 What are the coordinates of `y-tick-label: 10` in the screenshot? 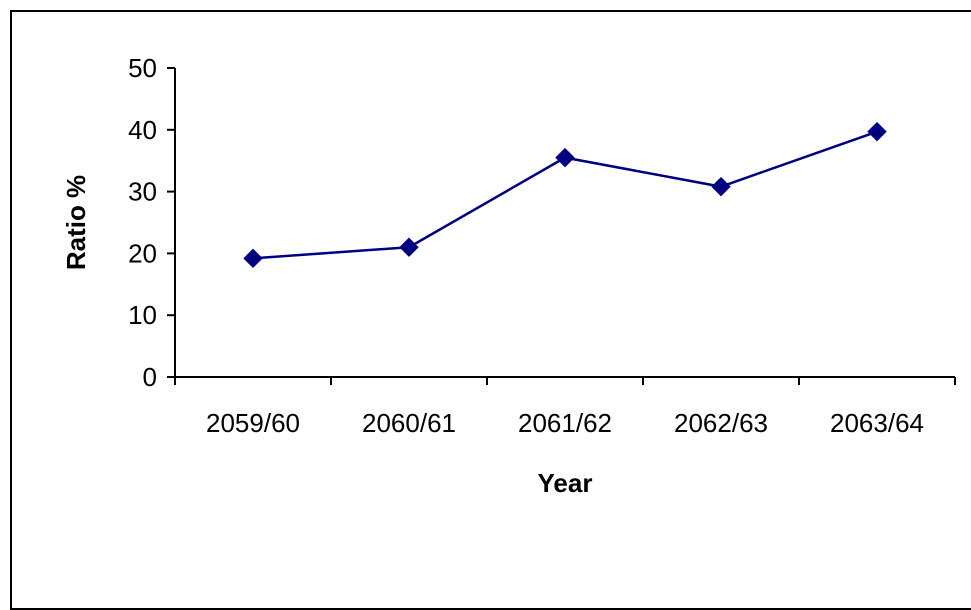 It's located at (142, 315).